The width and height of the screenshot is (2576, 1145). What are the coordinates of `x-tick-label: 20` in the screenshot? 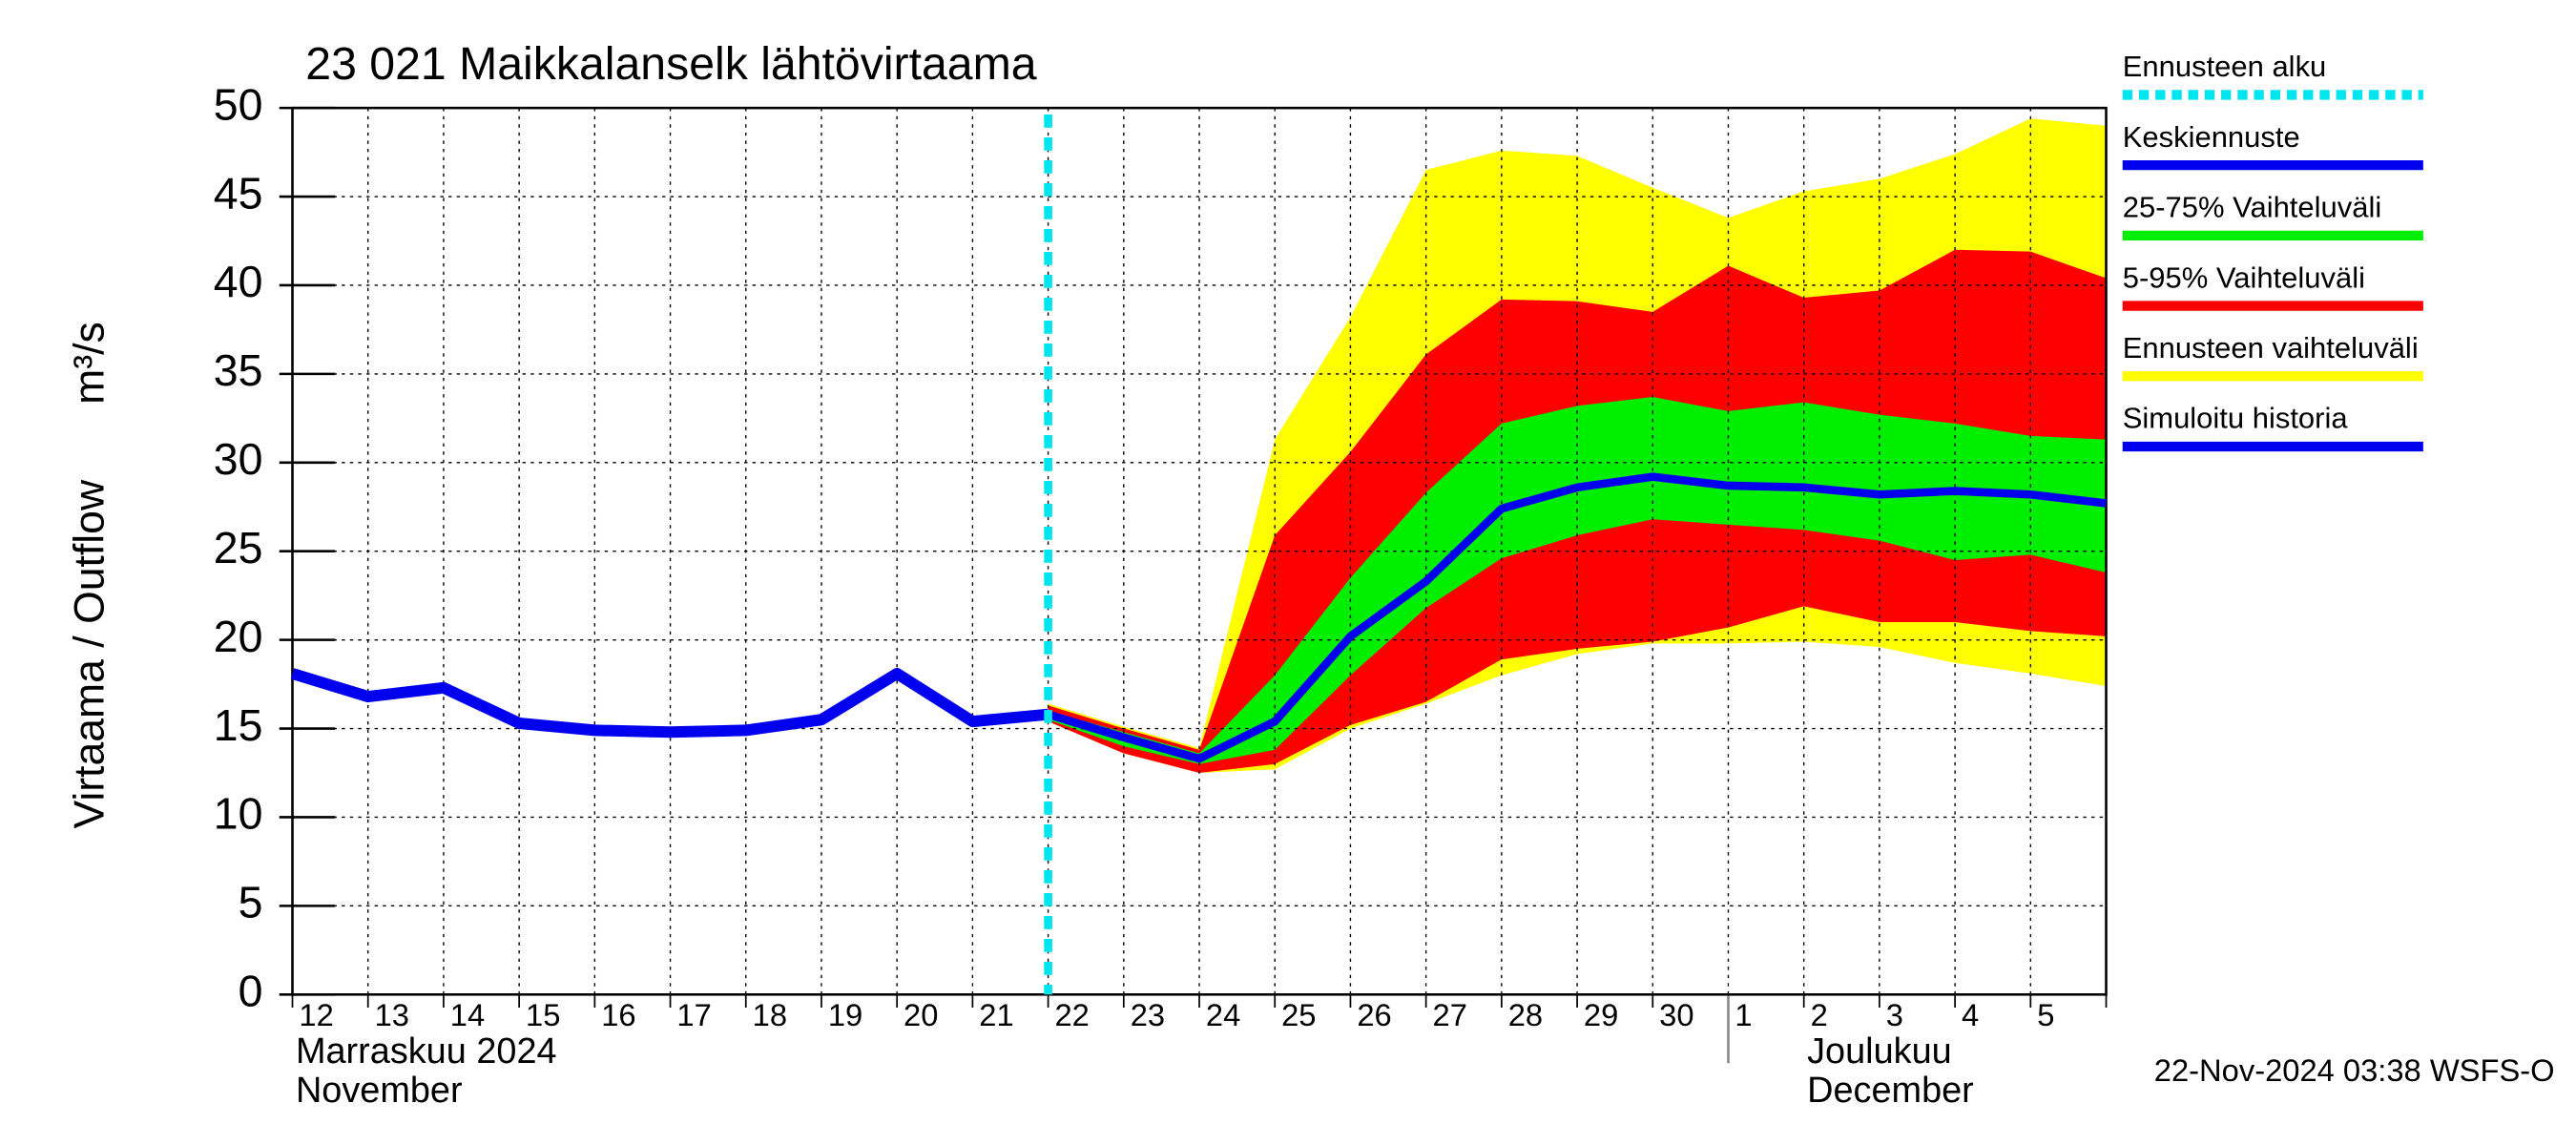 It's located at (921, 1014).